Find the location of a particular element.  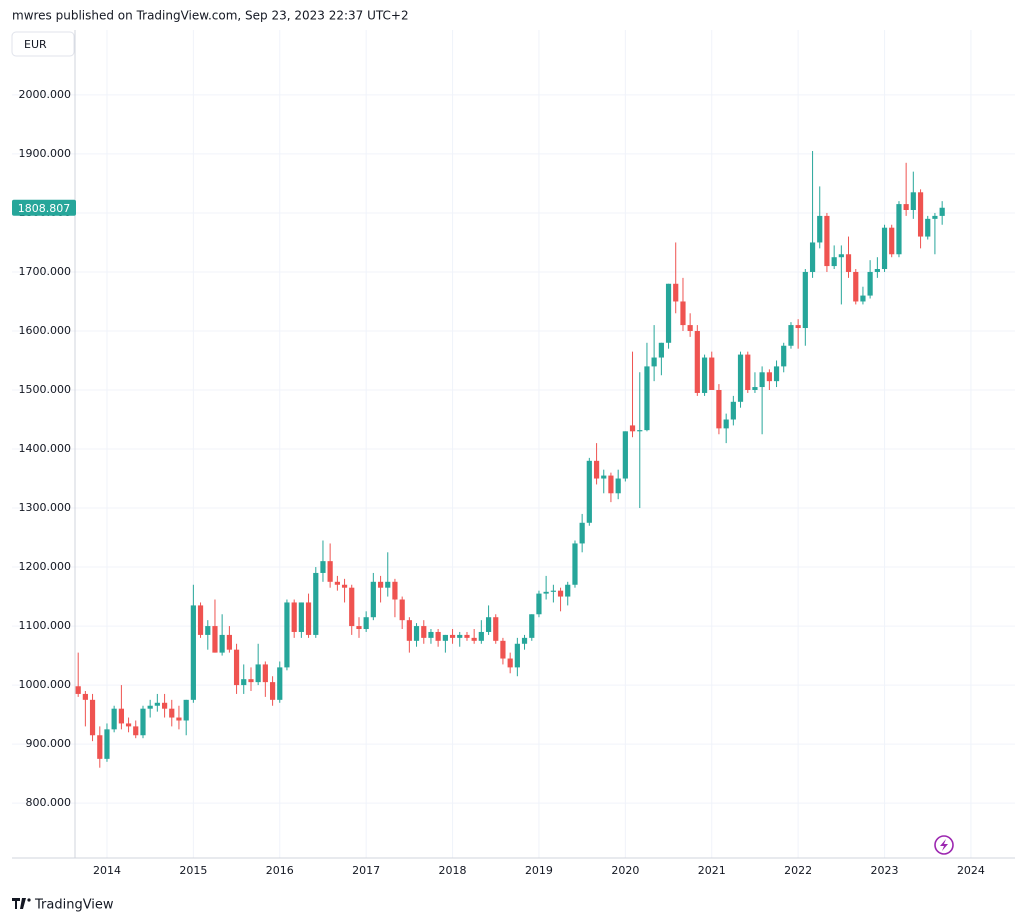

y-tick-label: 1700.000 is located at coordinates (45, 271).